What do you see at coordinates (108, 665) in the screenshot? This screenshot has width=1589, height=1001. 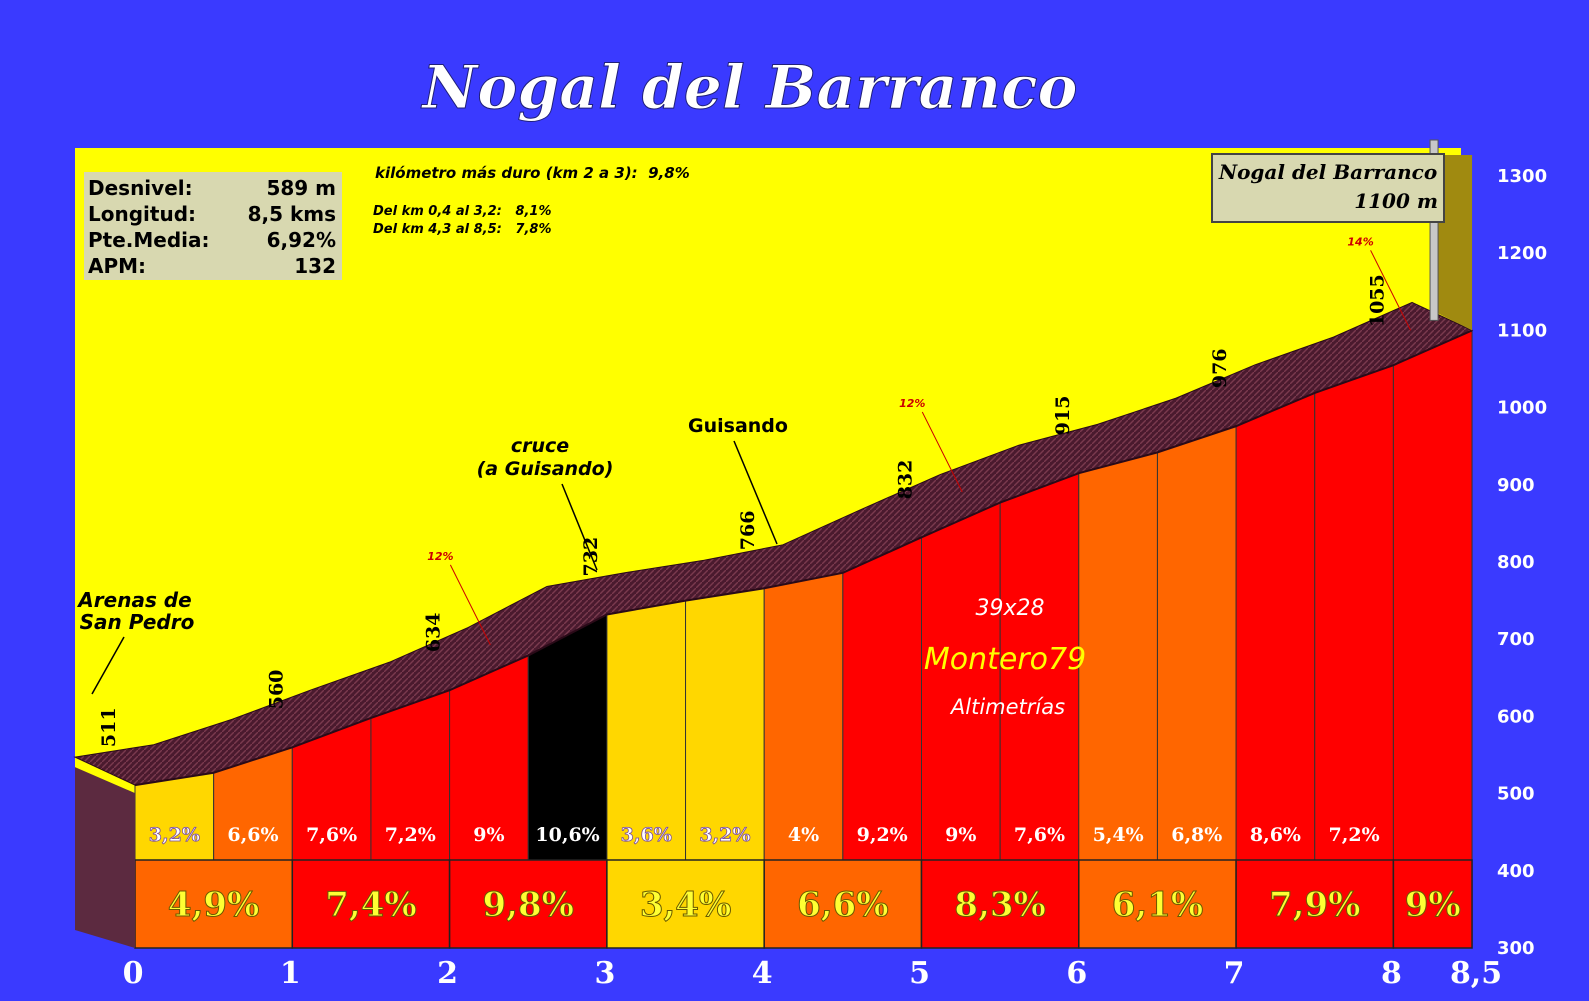 I see `place-start-pointer` at bounding box center [108, 665].